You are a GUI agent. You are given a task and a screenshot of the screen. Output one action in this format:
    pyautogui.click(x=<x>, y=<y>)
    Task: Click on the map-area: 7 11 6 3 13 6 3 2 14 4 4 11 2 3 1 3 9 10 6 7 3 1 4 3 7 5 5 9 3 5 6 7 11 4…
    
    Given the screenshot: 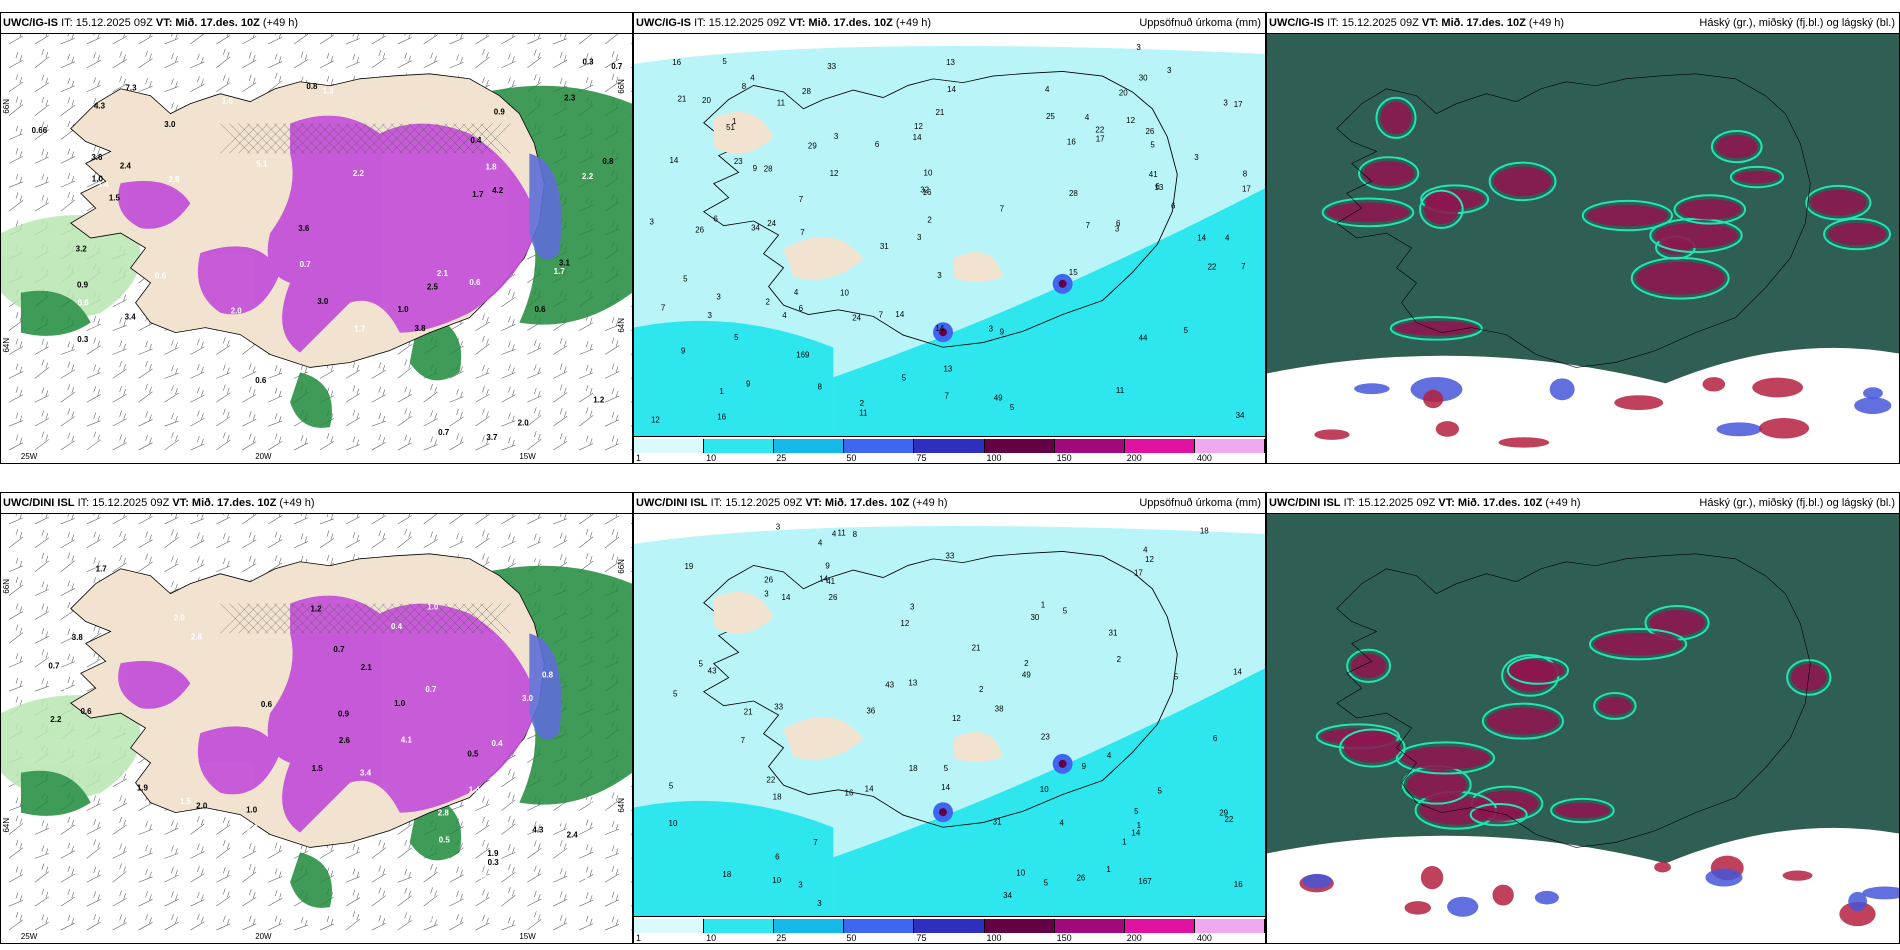 What is the action you would take?
    pyautogui.click(x=949, y=235)
    